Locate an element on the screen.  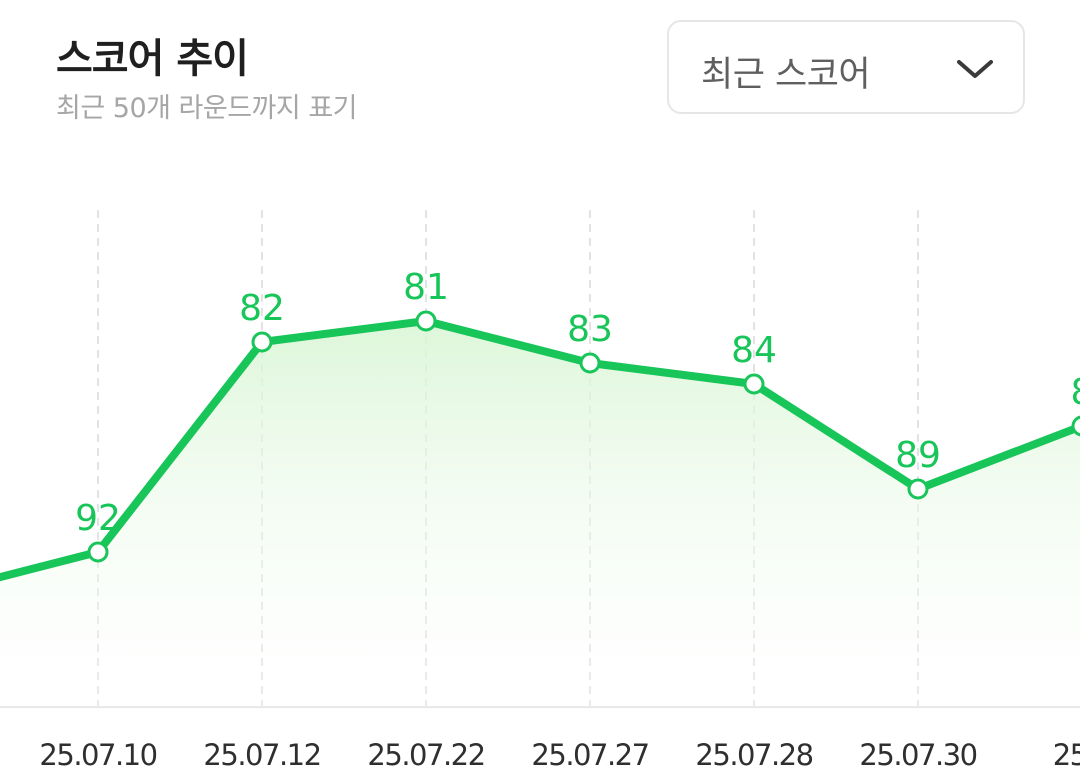
data-label: 8 is located at coordinates (1075, 392).